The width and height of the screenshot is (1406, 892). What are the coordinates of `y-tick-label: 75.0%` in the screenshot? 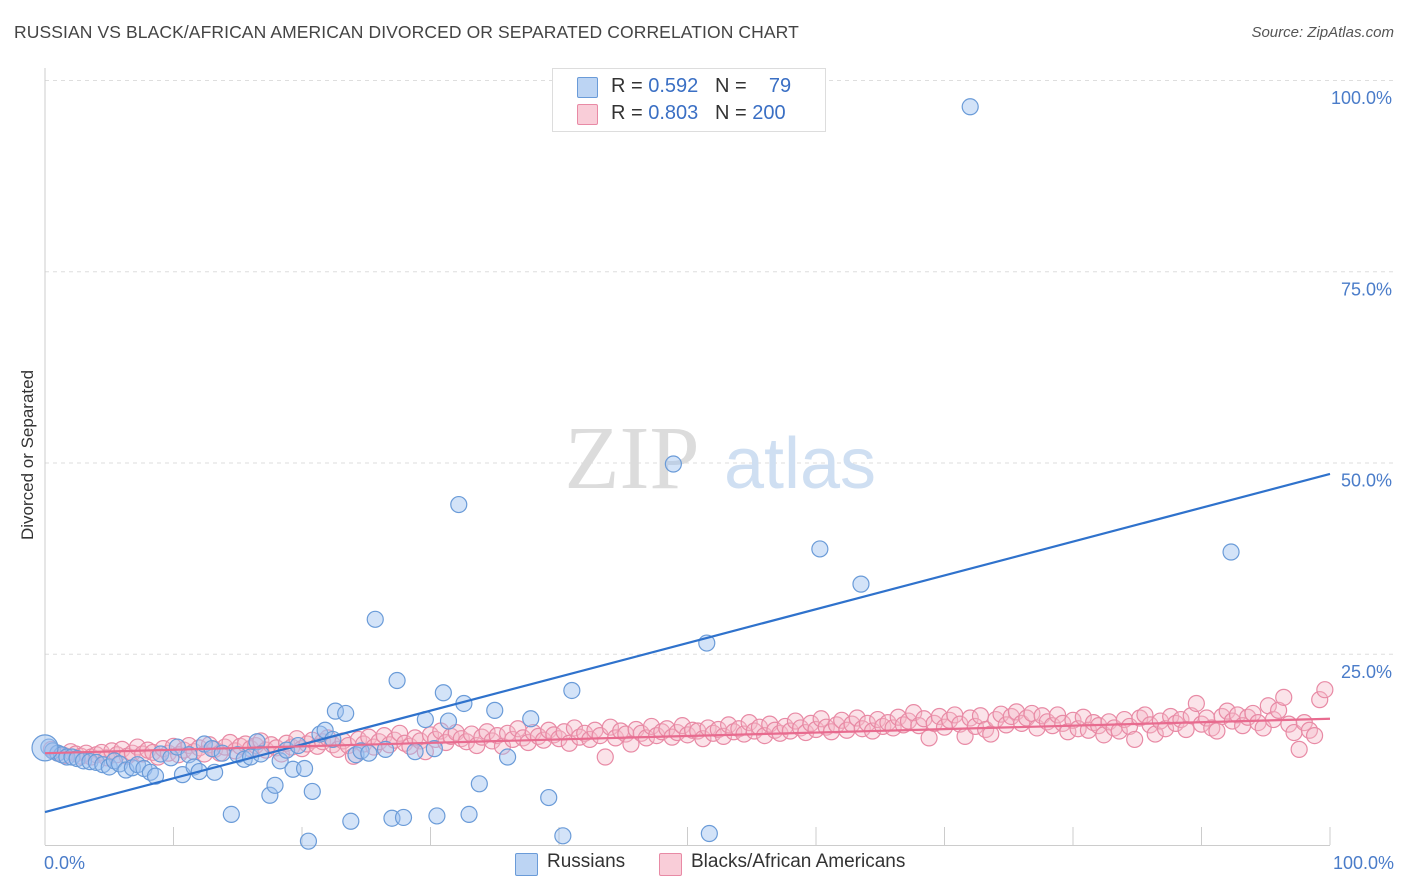 It's located at (1366, 289).